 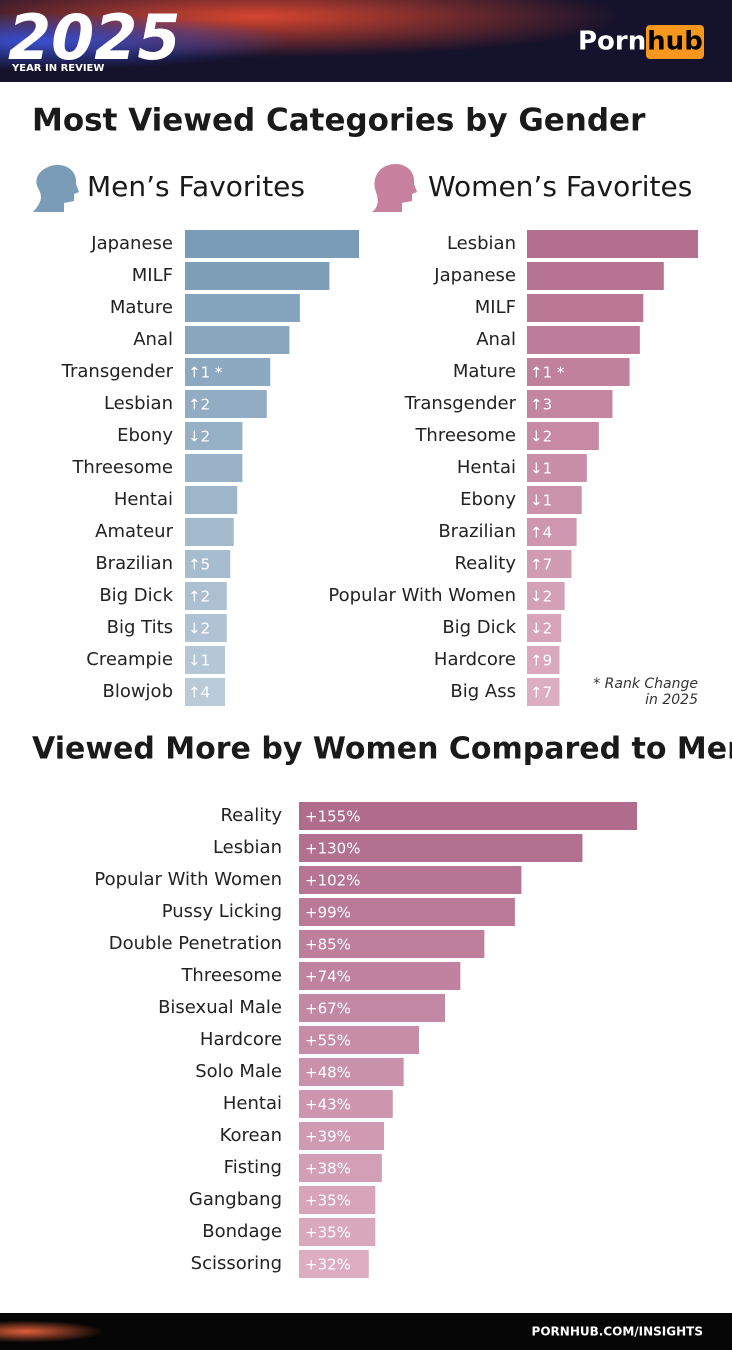 What do you see at coordinates (140, 627) in the screenshot?
I see `category-label: Big Tits` at bounding box center [140, 627].